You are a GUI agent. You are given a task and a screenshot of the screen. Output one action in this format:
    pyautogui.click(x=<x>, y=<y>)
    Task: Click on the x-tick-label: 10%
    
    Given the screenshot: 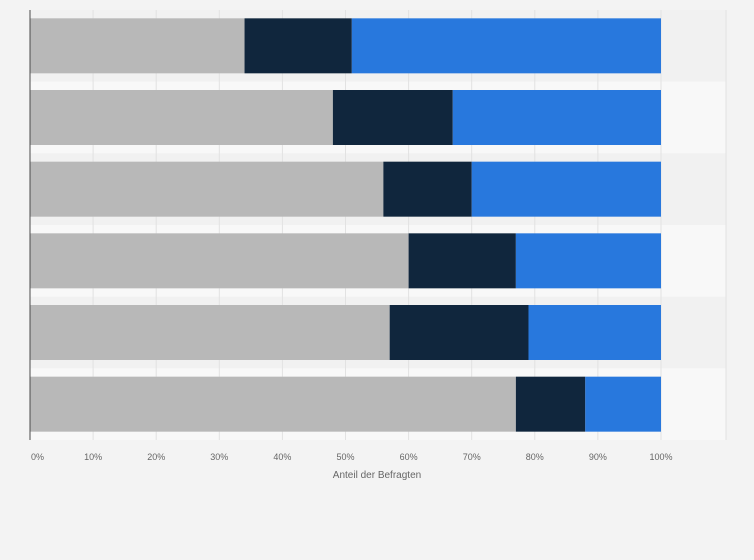 What is the action you would take?
    pyautogui.click(x=93, y=457)
    